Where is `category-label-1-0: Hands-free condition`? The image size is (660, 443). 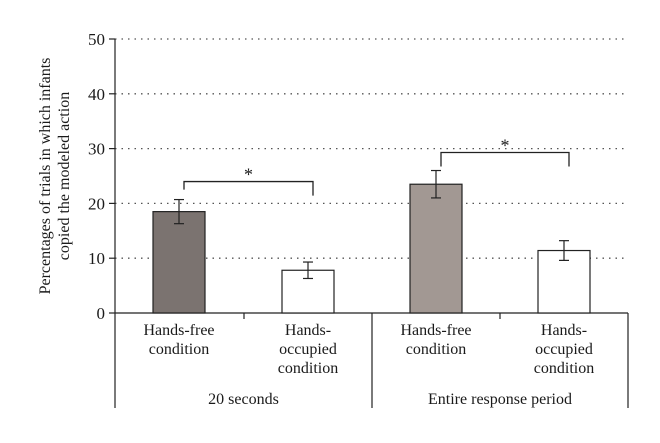 category-label-1-0: Hands-free condition is located at coordinates (435, 340).